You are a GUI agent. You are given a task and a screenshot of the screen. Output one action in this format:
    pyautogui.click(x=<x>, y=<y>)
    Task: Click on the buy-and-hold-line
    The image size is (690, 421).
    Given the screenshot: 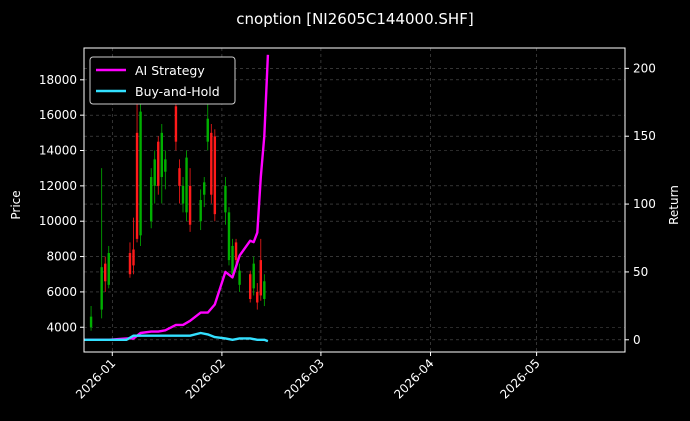 What is the action you would take?
    pyautogui.click(x=176, y=337)
    